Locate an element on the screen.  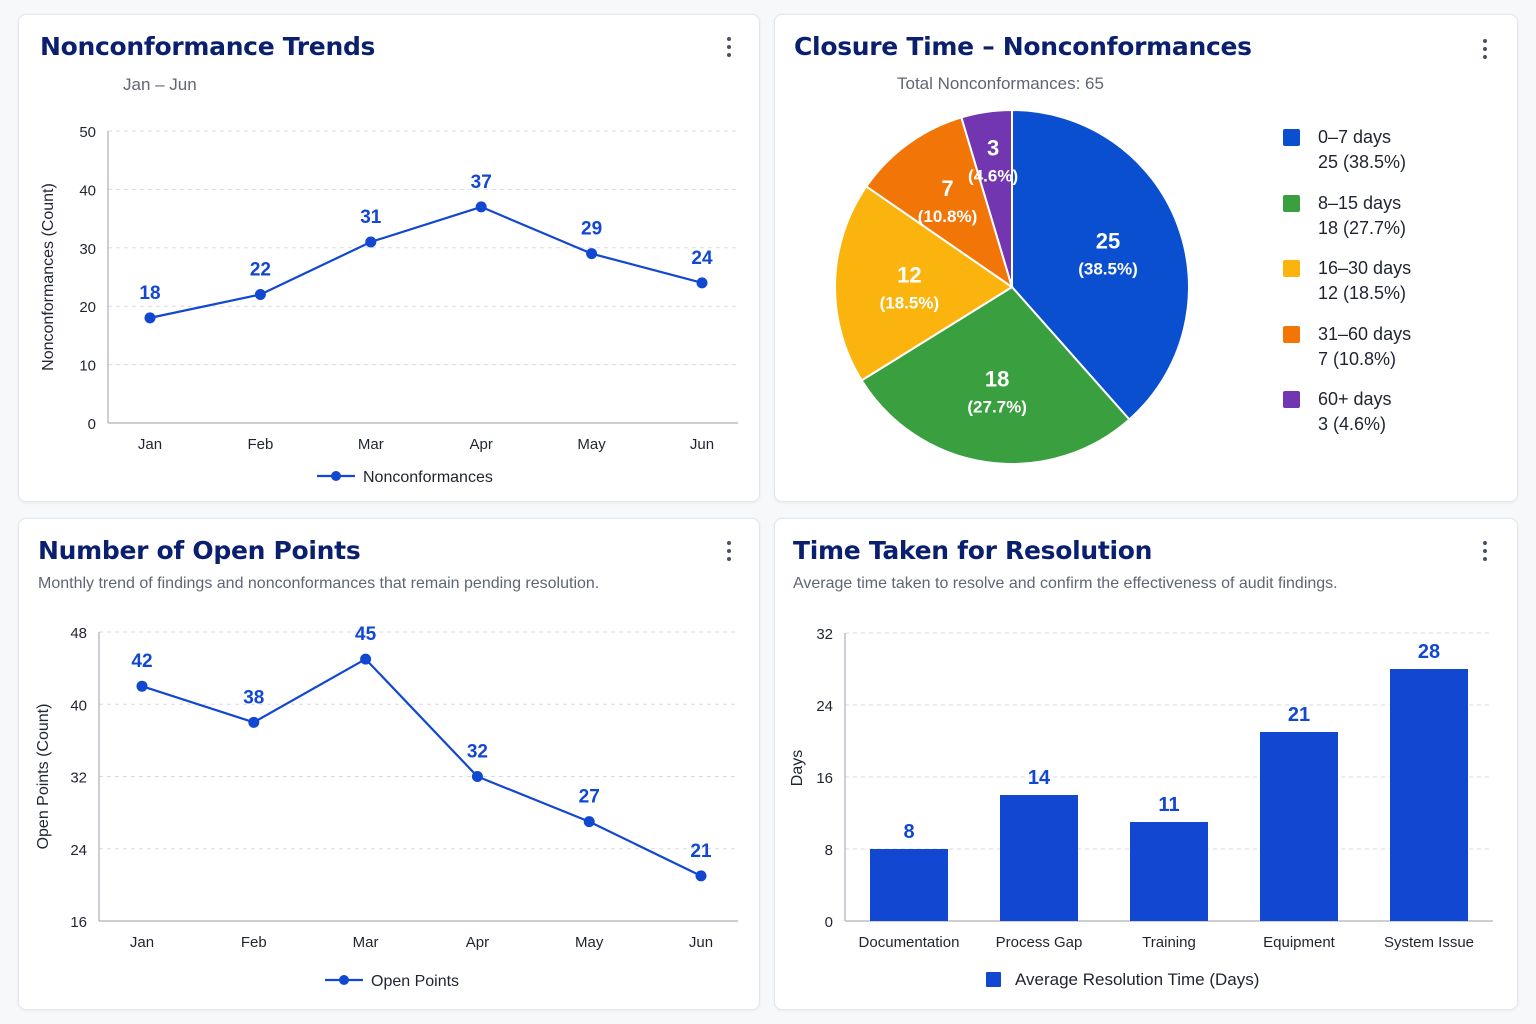
slice-percent-label: (38.5%) is located at coordinates (1108, 269).